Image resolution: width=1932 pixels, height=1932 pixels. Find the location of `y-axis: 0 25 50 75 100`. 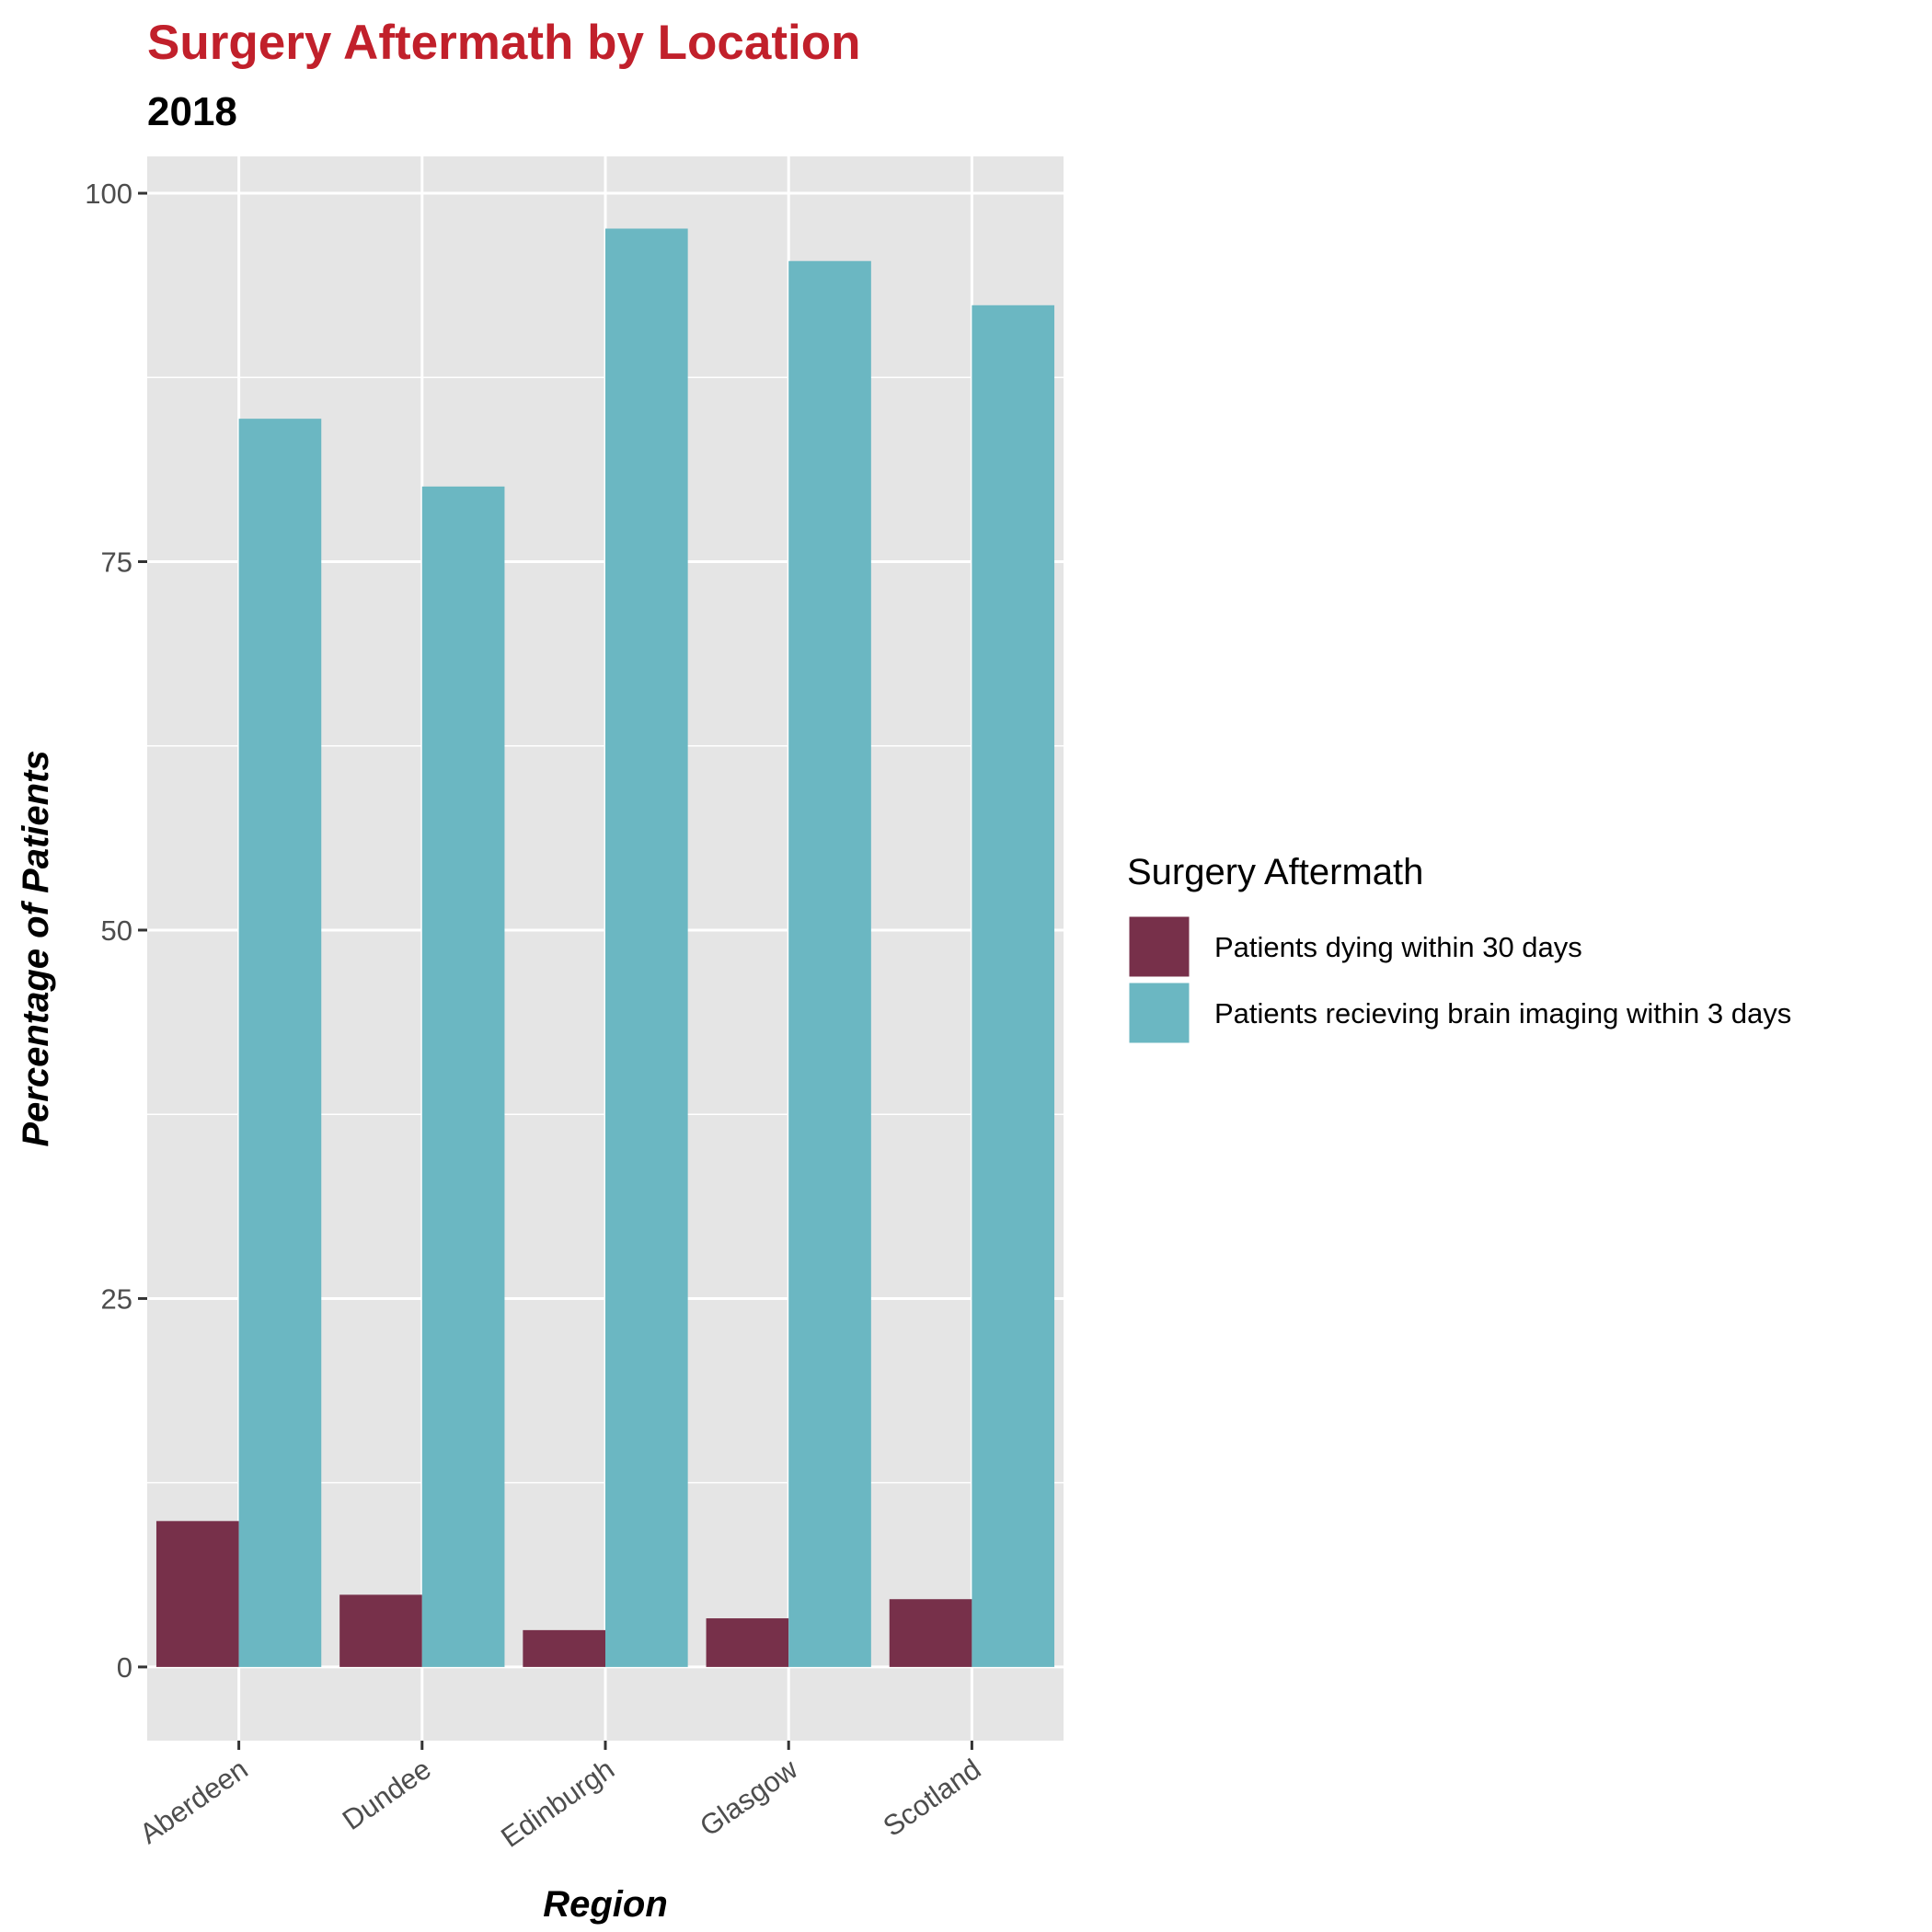

y-axis: 0 25 50 75 100 is located at coordinates (116, 931).